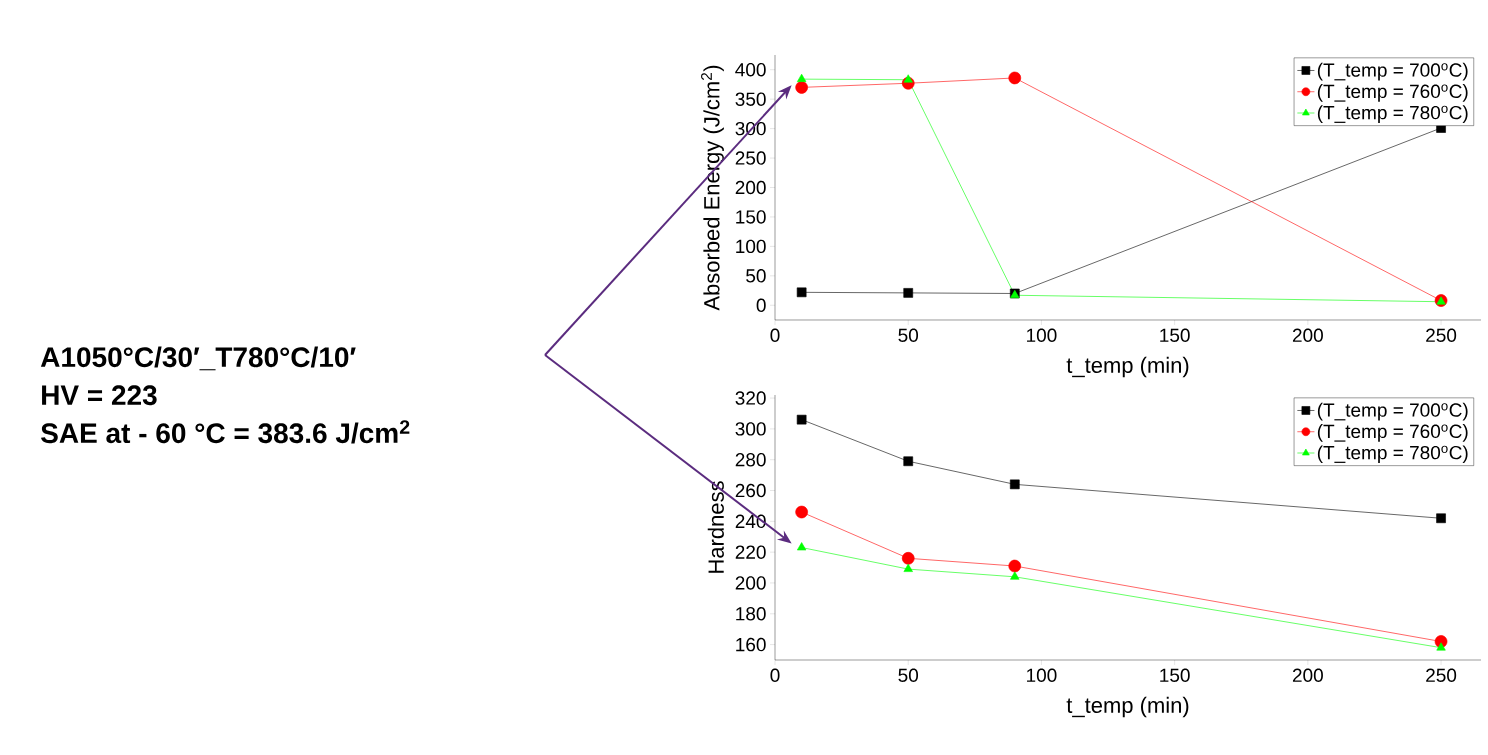  I want to click on y-tick-label: 280, so click(750, 459).